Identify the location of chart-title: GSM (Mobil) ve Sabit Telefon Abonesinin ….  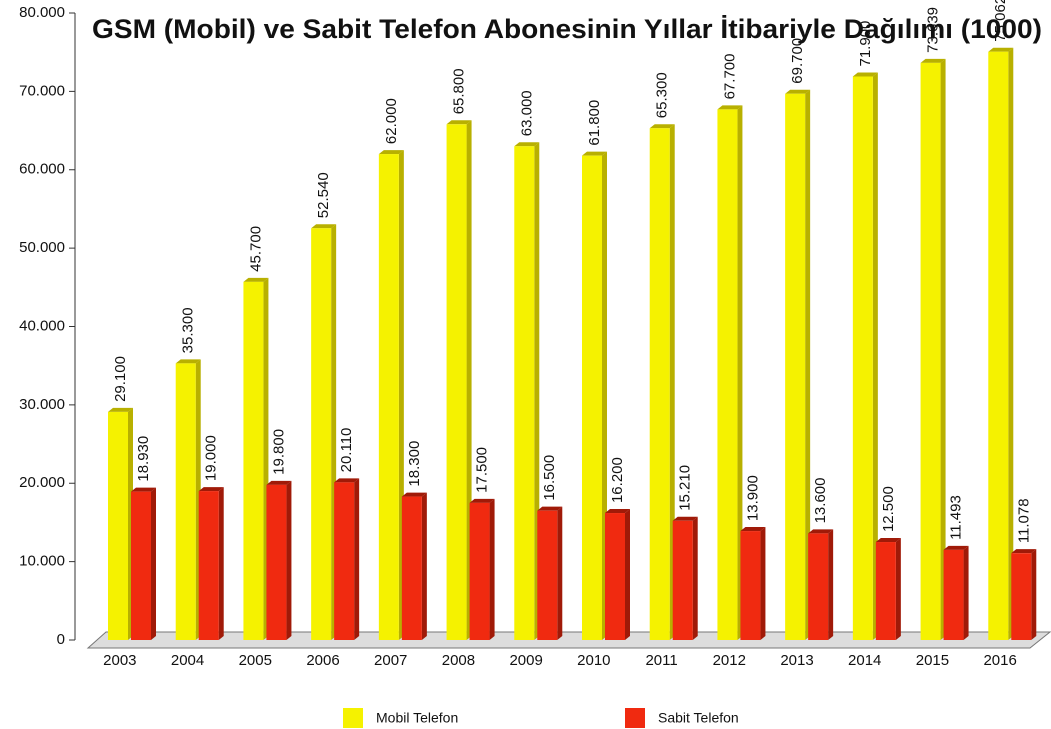
(567, 29).